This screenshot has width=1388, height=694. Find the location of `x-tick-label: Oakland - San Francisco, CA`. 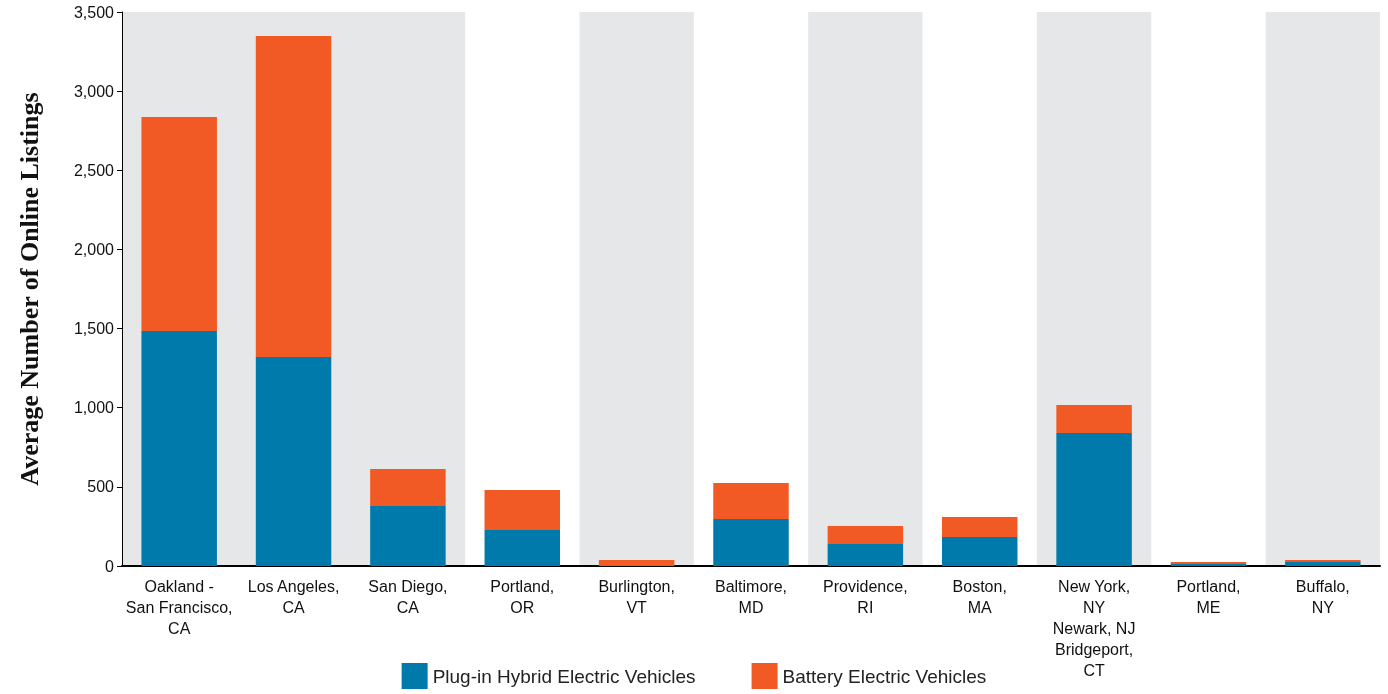

x-tick-label: Oakland - San Francisco, CA is located at coordinates (179, 607).